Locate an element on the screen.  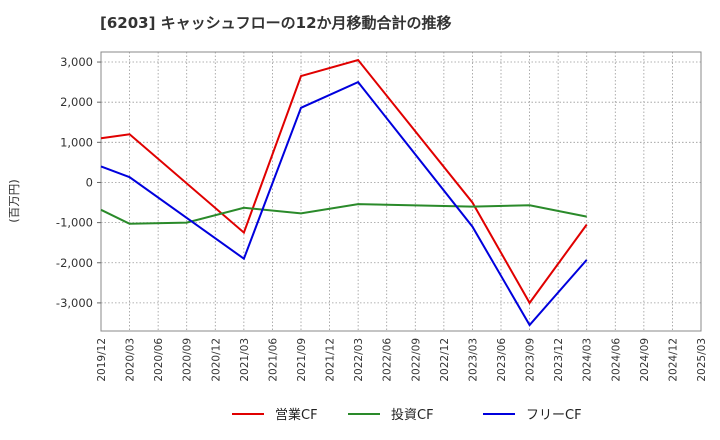
x-tick-label: 2024/06 is located at coordinates (616, 360).